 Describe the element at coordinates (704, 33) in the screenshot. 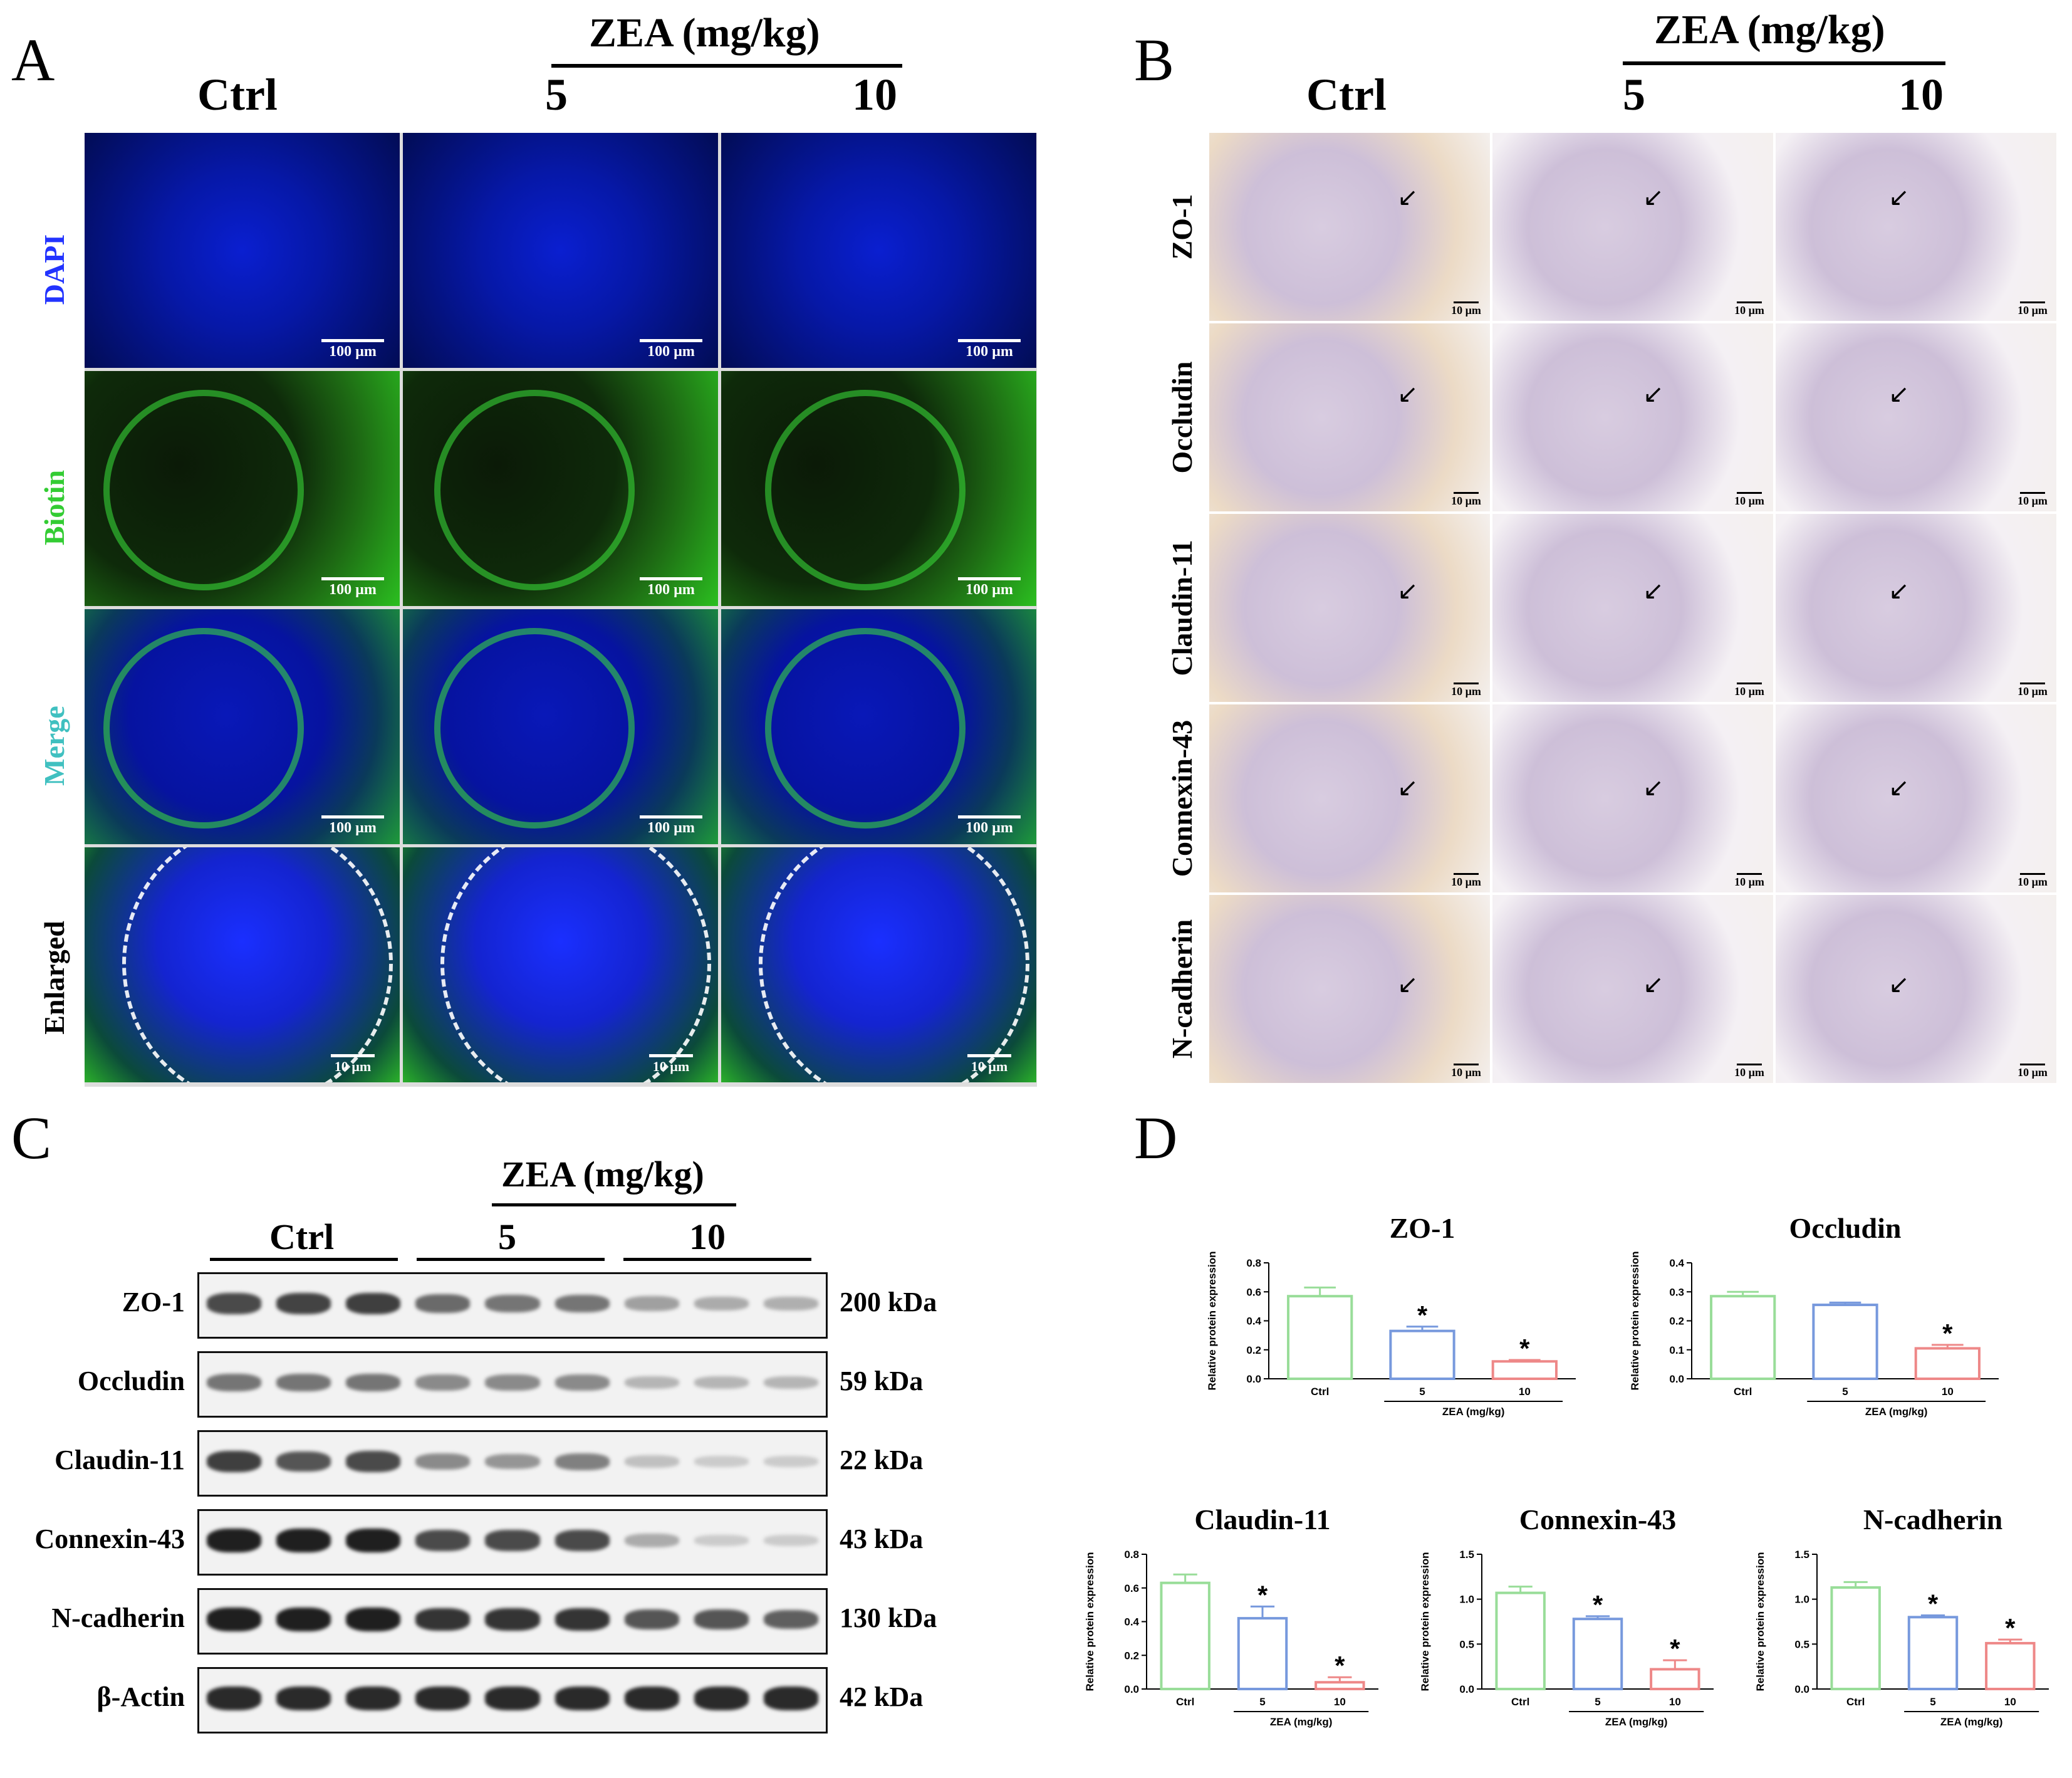

I see `header-zea-a: ZEA (mg/kg)` at that location.